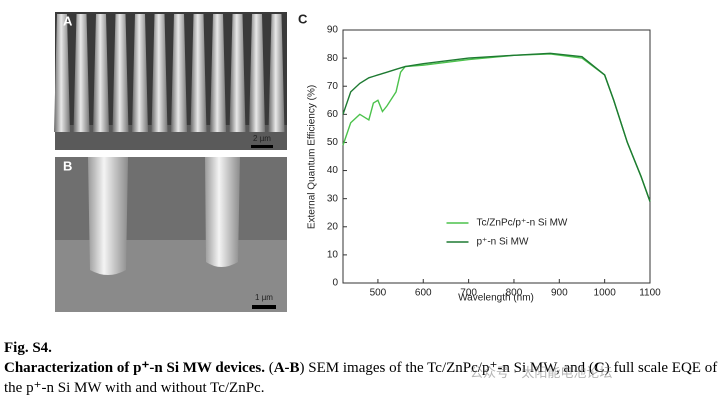 This screenshot has width=722, height=401. Describe the element at coordinates (134, 368) in the screenshot. I see `caption-part: Characterization of p⁺-n Si MW devices.` at that location.